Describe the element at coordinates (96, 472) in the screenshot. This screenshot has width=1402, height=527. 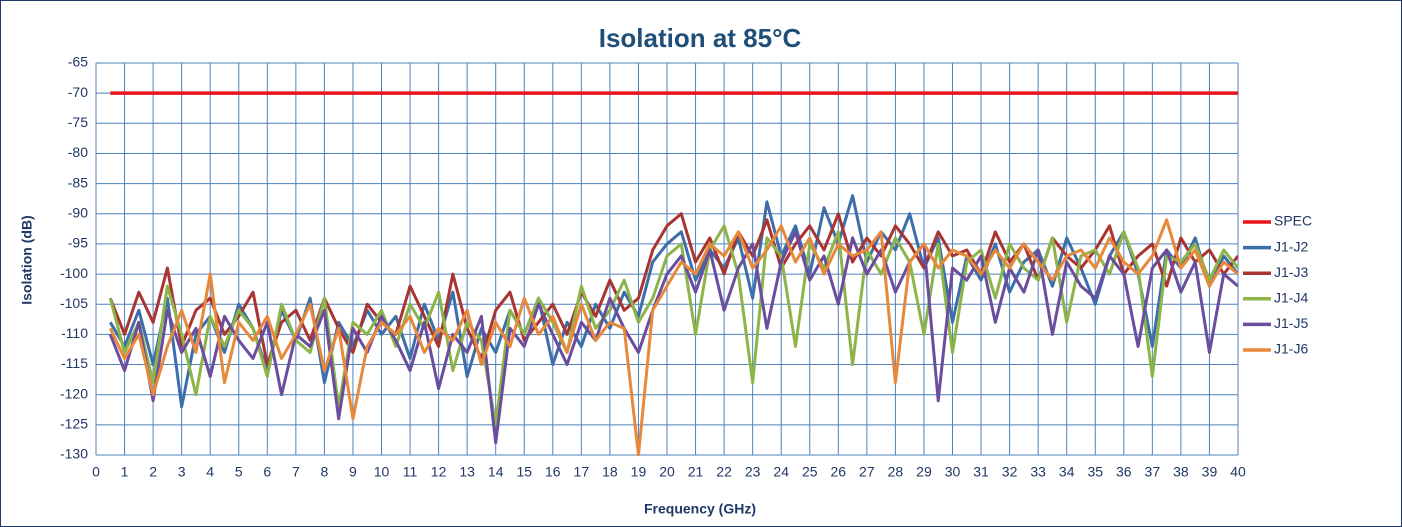
I see `x-tick-label: 0` at that location.